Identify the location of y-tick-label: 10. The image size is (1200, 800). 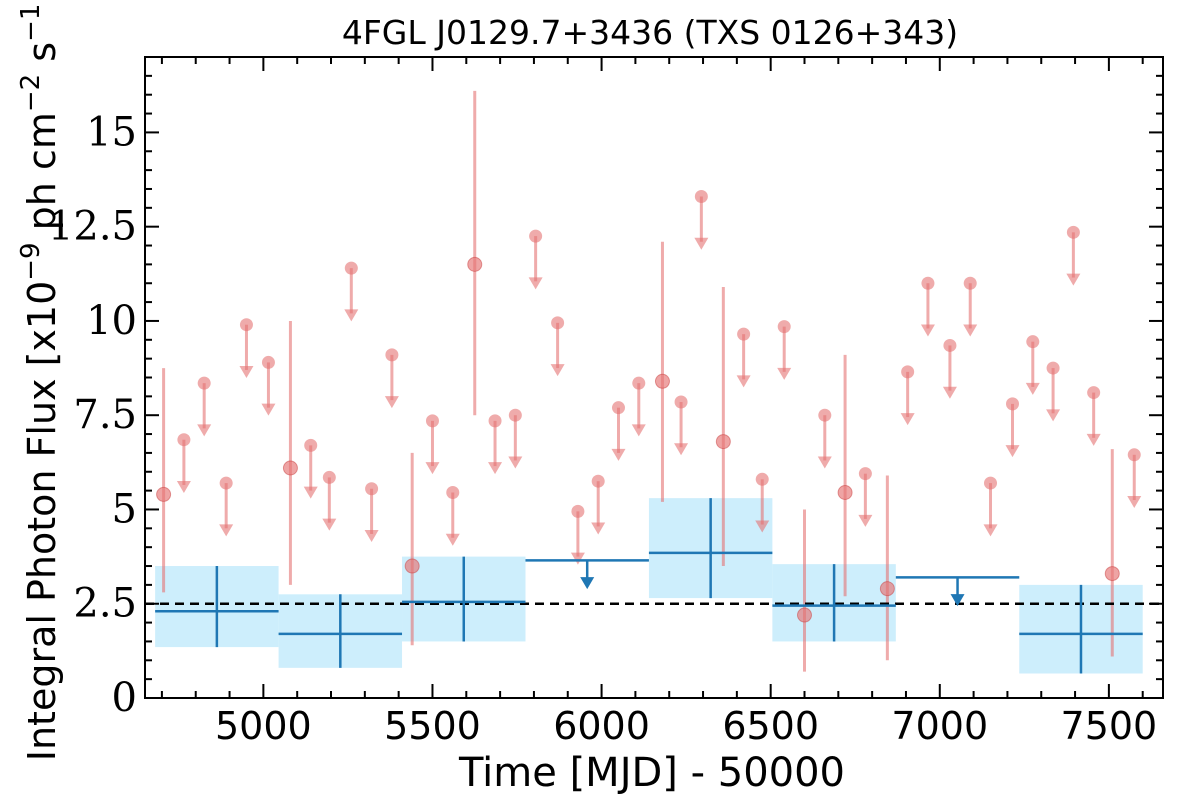
(111, 321).